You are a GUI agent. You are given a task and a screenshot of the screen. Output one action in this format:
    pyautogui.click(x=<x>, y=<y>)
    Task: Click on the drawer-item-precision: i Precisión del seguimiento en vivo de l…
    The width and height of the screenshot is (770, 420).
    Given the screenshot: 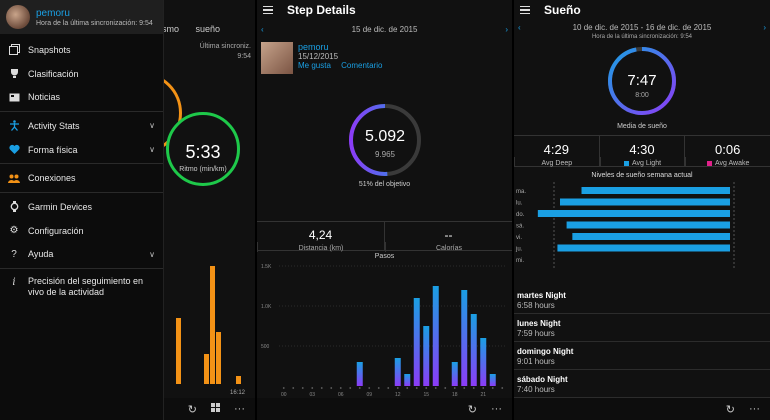 What is the action you would take?
    pyautogui.click(x=81, y=289)
    